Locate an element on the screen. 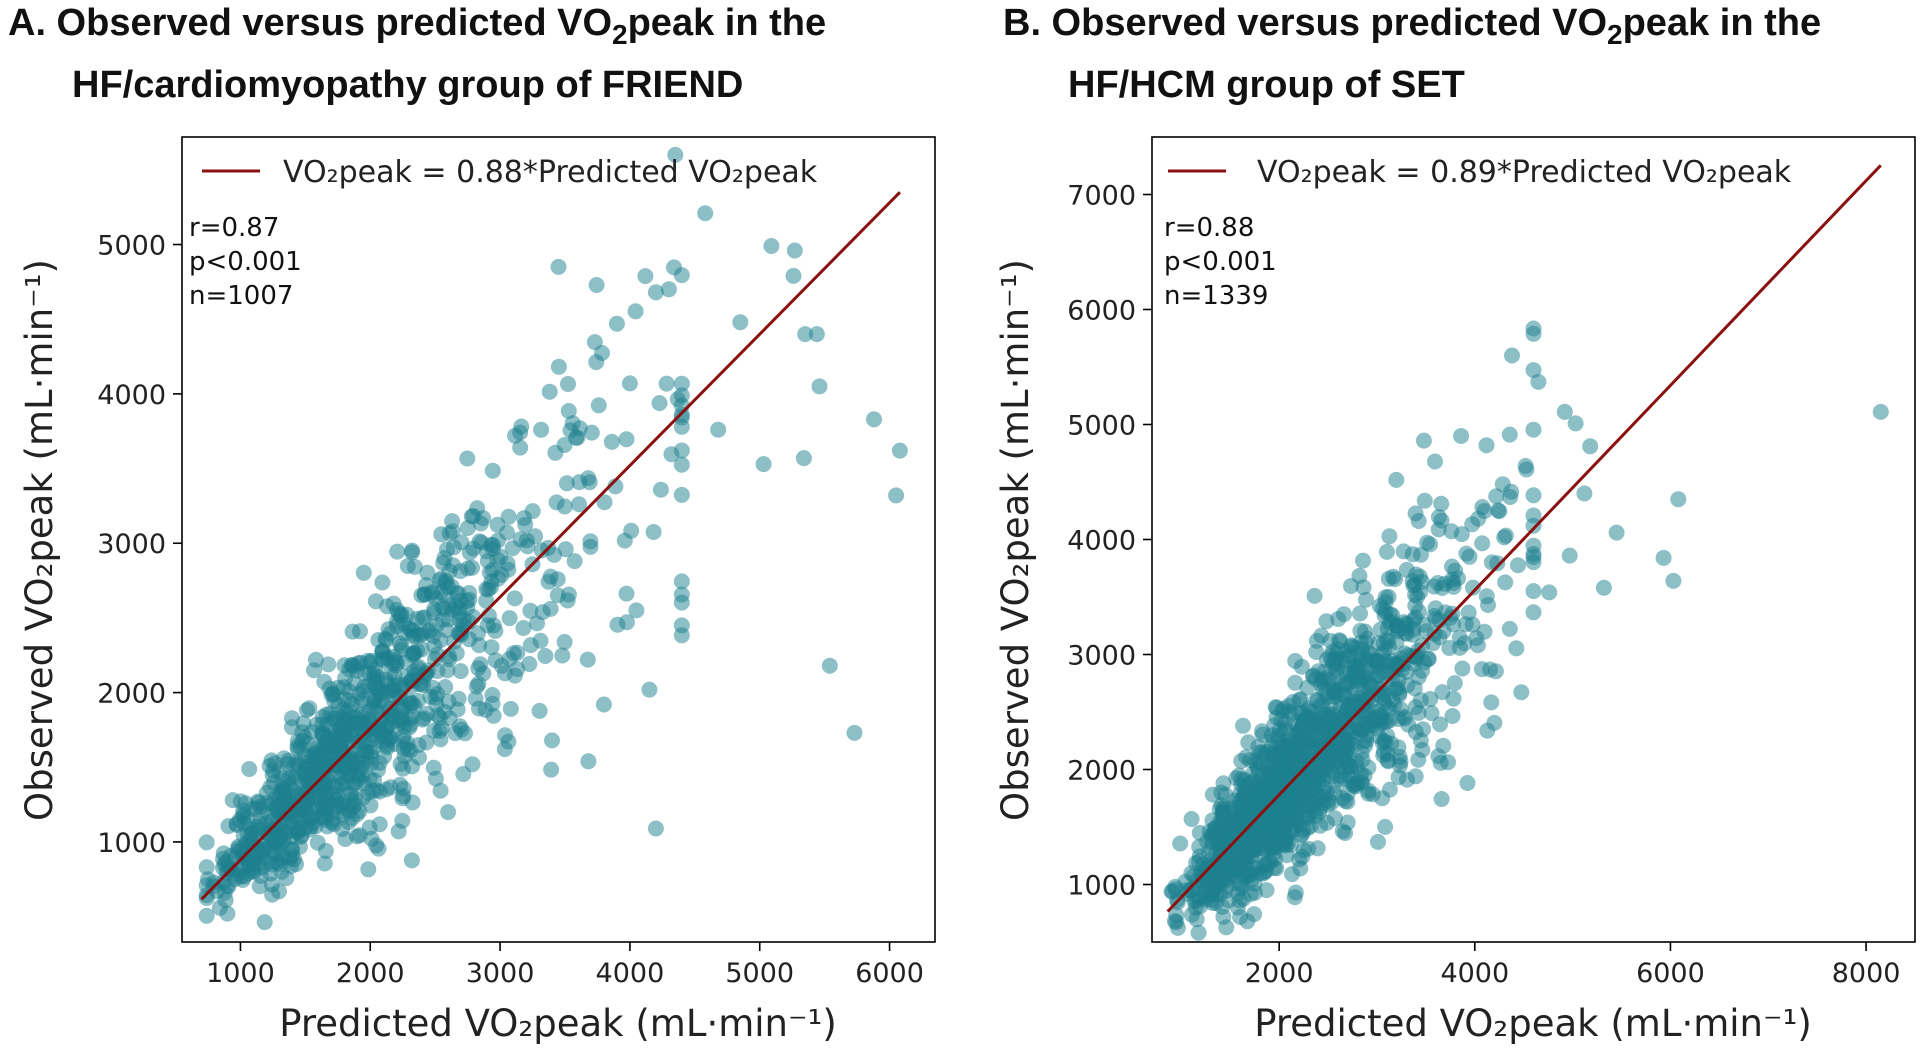 Image resolution: width=1925 pixels, height=1058 pixels. panel-b-stat-p: p<0.001 is located at coordinates (1220, 262).